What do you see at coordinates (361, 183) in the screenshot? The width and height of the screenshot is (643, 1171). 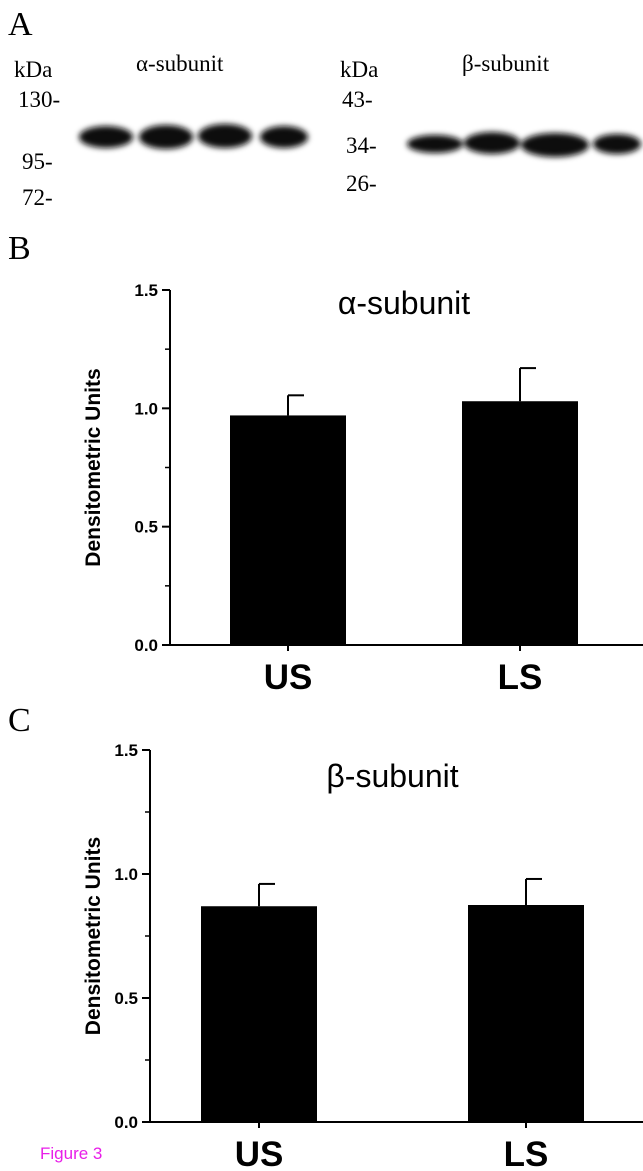 I see `beta-marker-26: 26-` at bounding box center [361, 183].